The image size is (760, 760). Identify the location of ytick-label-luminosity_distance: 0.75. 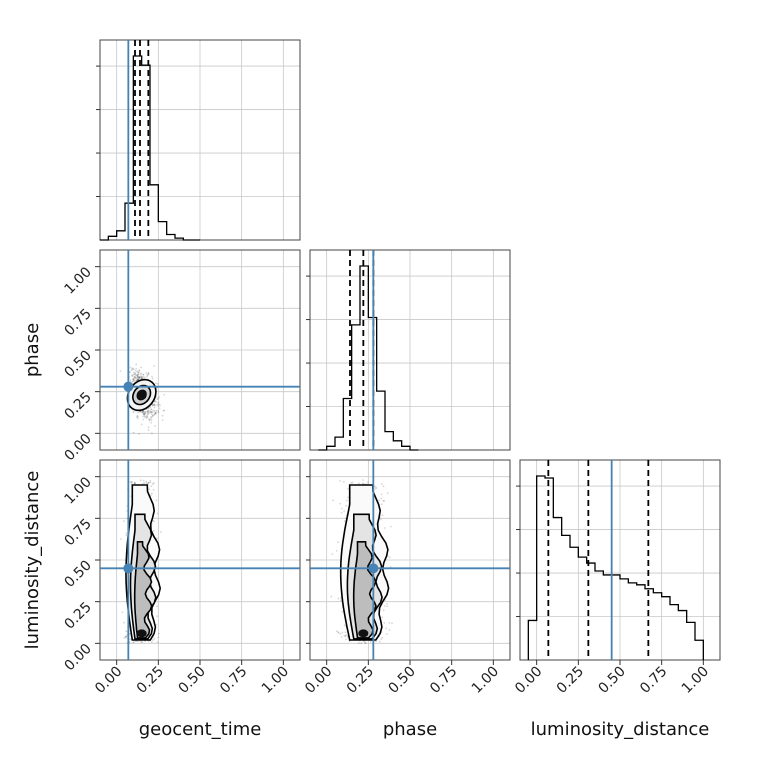
(77, 532).